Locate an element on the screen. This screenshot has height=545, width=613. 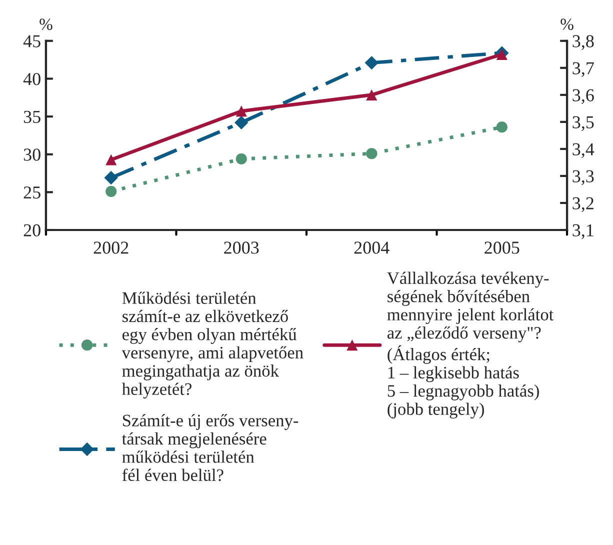
x-tick-label: 2004 is located at coordinates (372, 248).